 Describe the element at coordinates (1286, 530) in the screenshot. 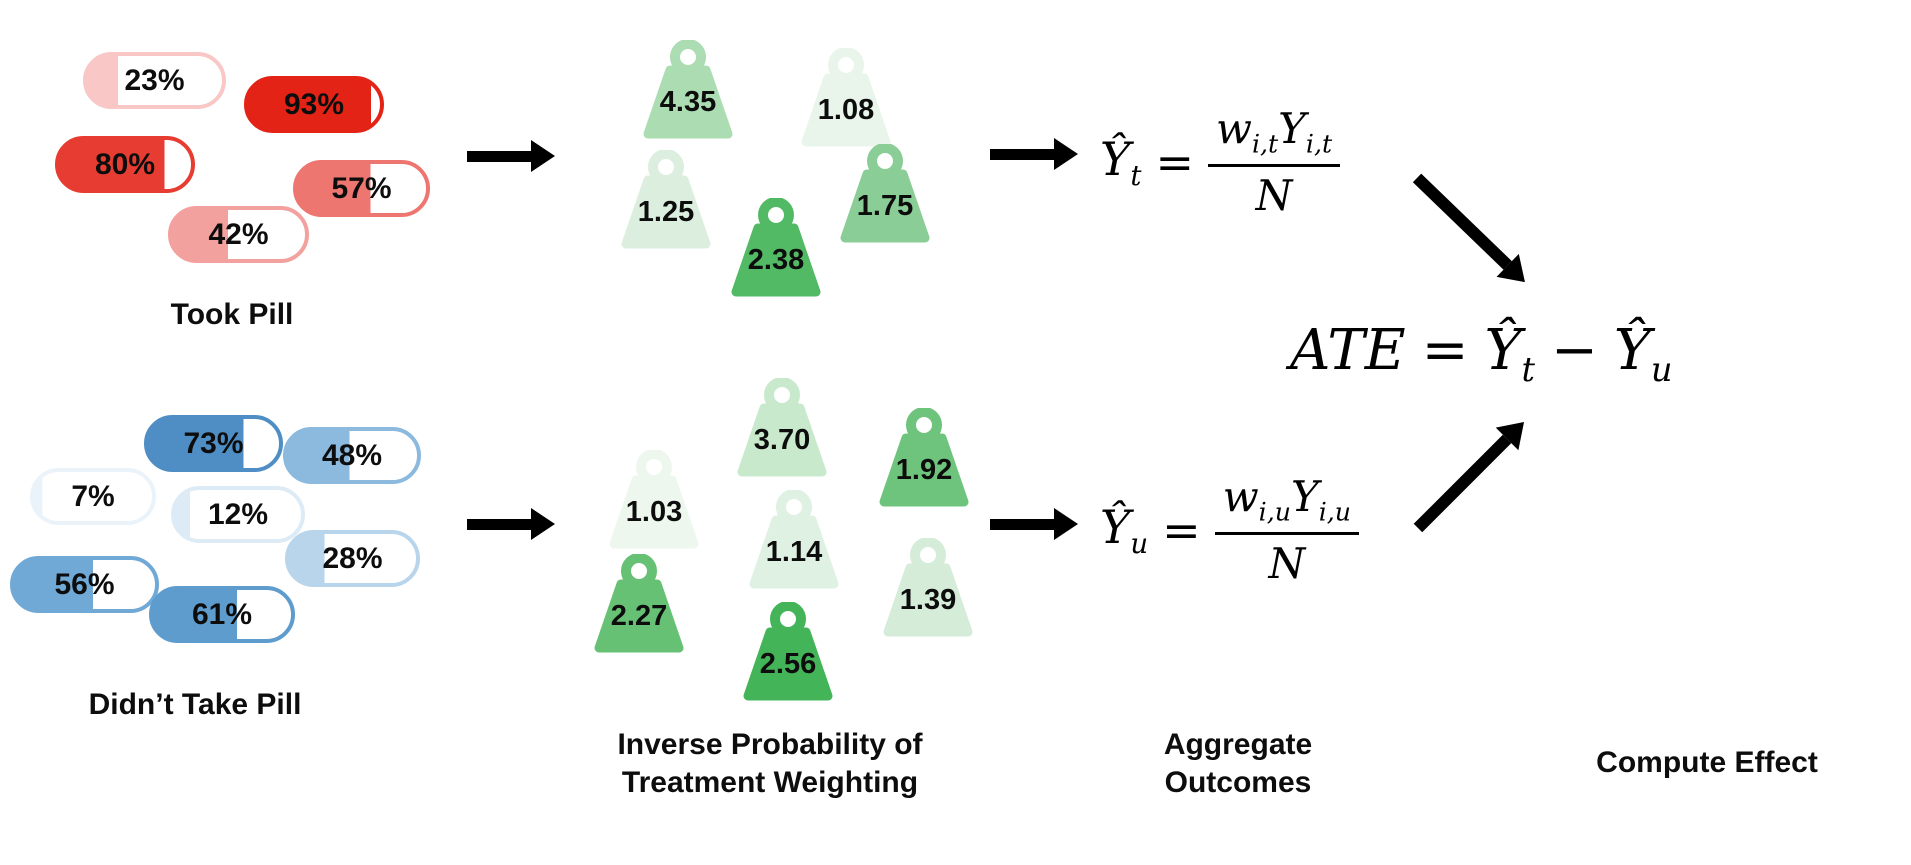

I see `fraction: wi,uYi,u N` at that location.